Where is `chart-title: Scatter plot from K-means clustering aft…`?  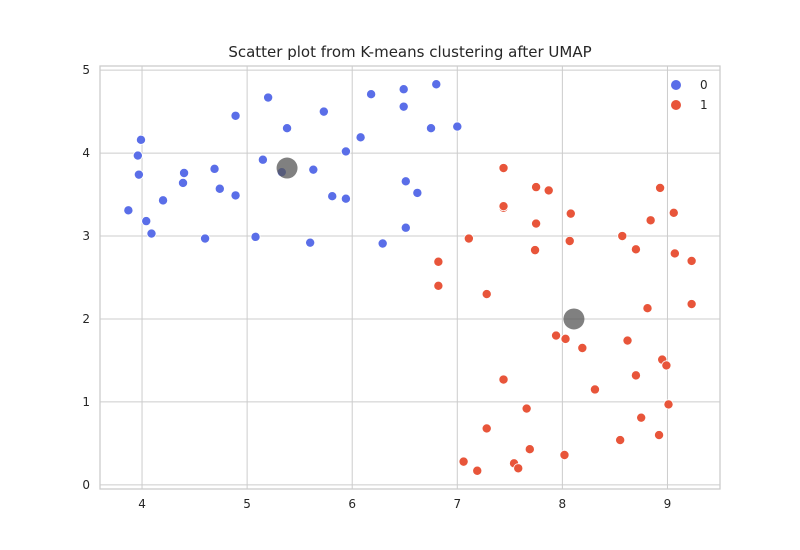 chart-title: Scatter plot from K-means clustering aft… is located at coordinates (409, 52).